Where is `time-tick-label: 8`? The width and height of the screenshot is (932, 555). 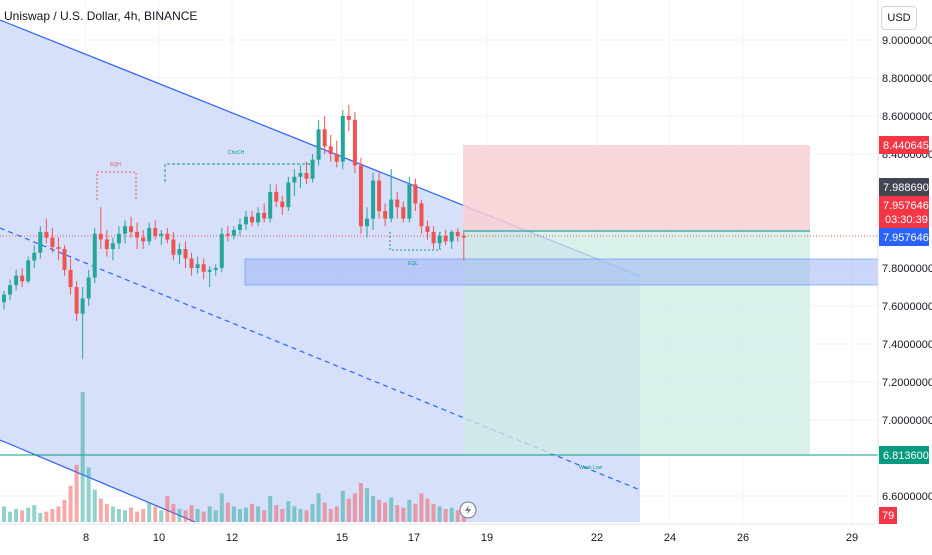 time-tick-label: 8 is located at coordinates (86, 538).